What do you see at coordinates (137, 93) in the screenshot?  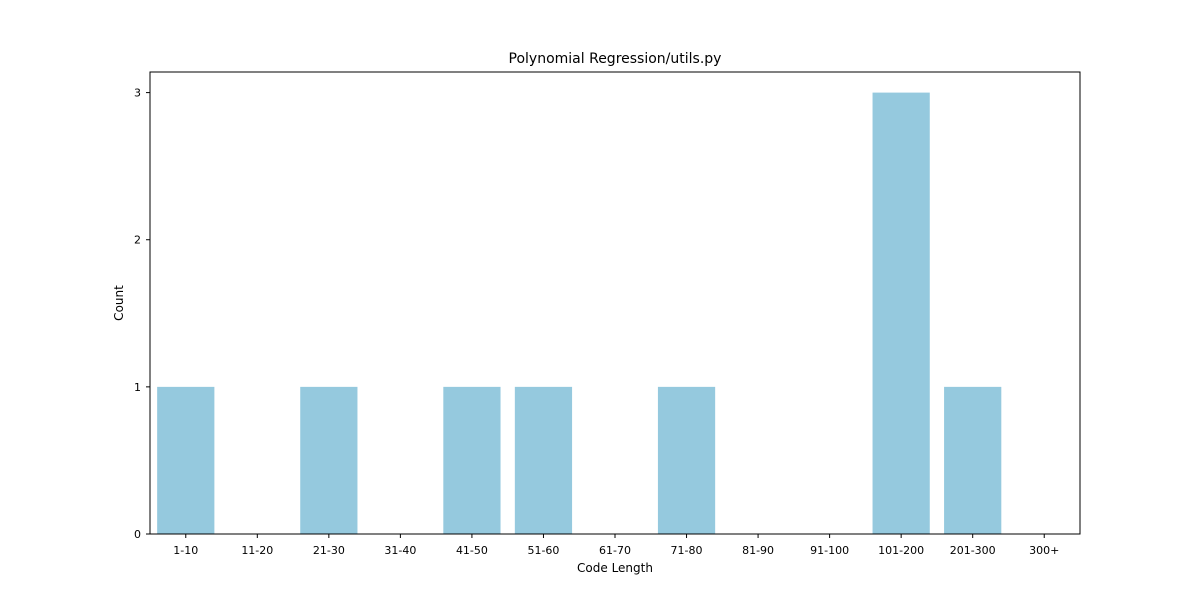 I see `y-tick-label: 3` at bounding box center [137, 93].